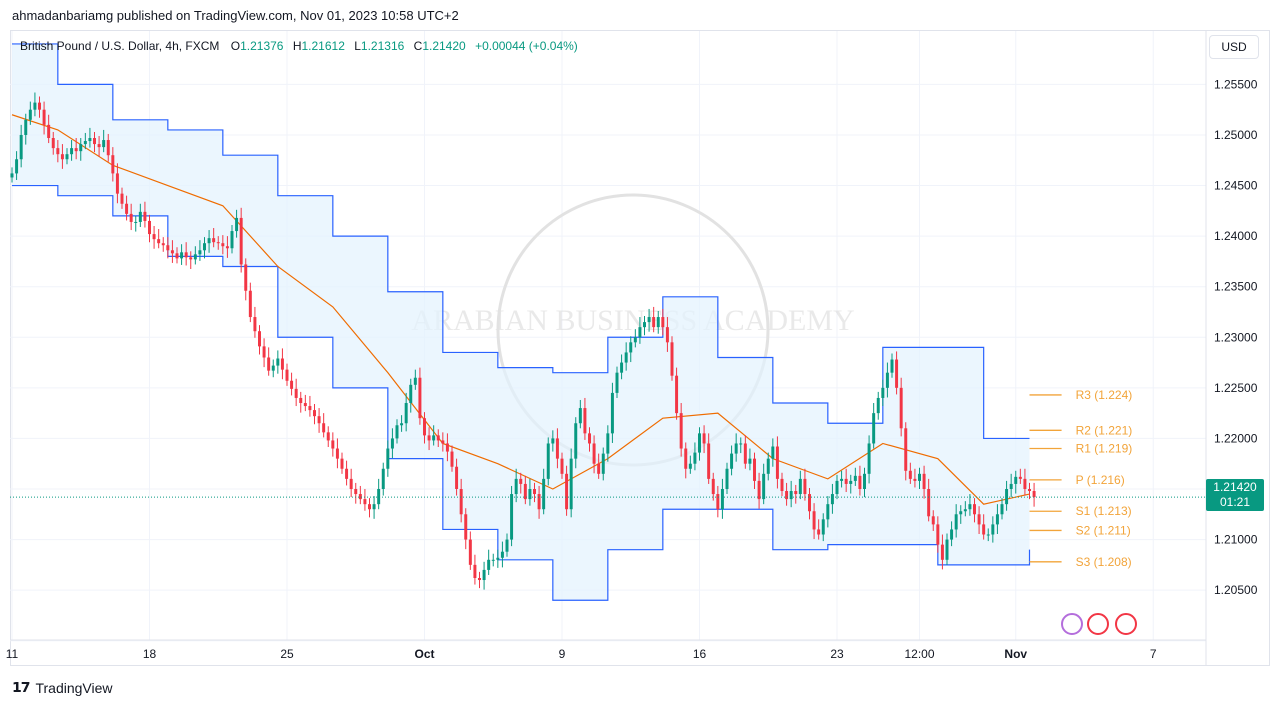 The height and width of the screenshot is (708, 1280). Describe the element at coordinates (120, 46) in the screenshot. I see `symbol-title: British Pound / U.S. Dollar, 4h, FXCM` at that location.